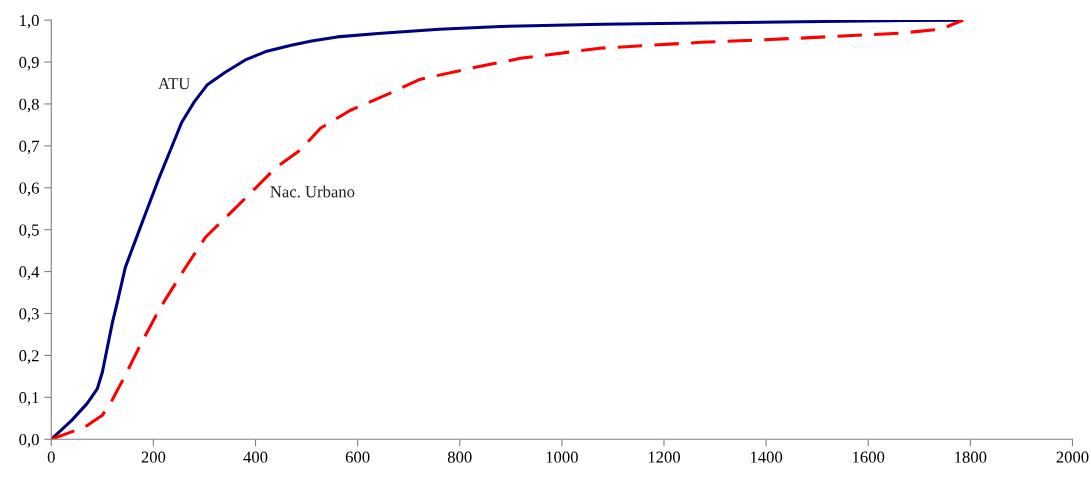 This screenshot has width=1091, height=479. What do you see at coordinates (153, 457) in the screenshot?
I see `x-tick-label: 200` at bounding box center [153, 457].